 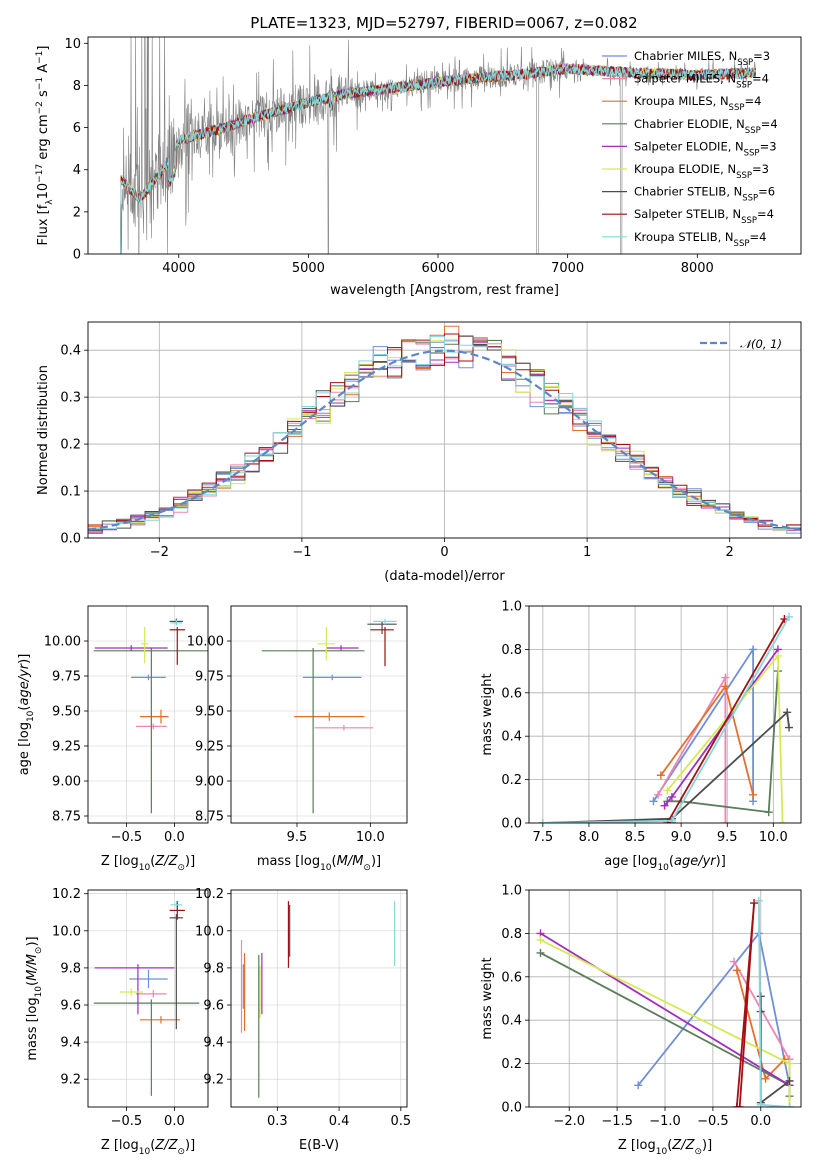 What do you see at coordinates (511, 780) in the screenshot?
I see `massweight_vs_age-ytick-label: 0.2` at bounding box center [511, 780].